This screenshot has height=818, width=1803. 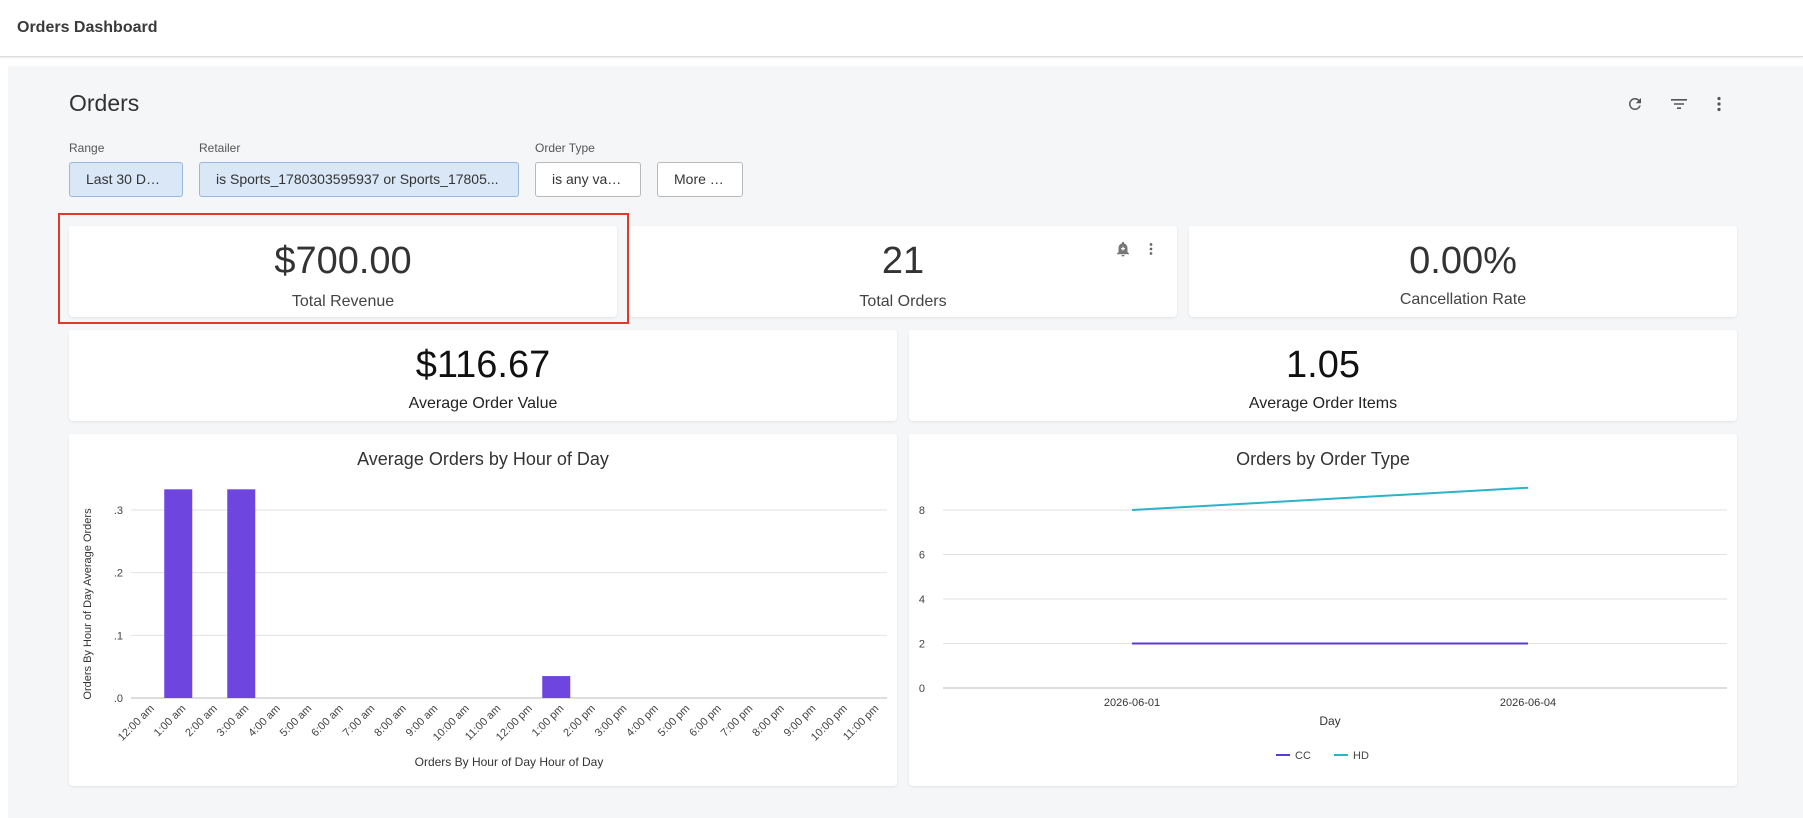 I want to click on y-tick-label: 6, so click(x=922, y=556).